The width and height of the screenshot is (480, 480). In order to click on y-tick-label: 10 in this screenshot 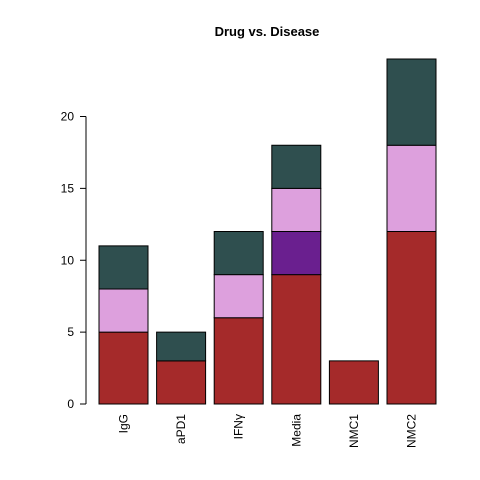, I will do `click(68, 260)`.